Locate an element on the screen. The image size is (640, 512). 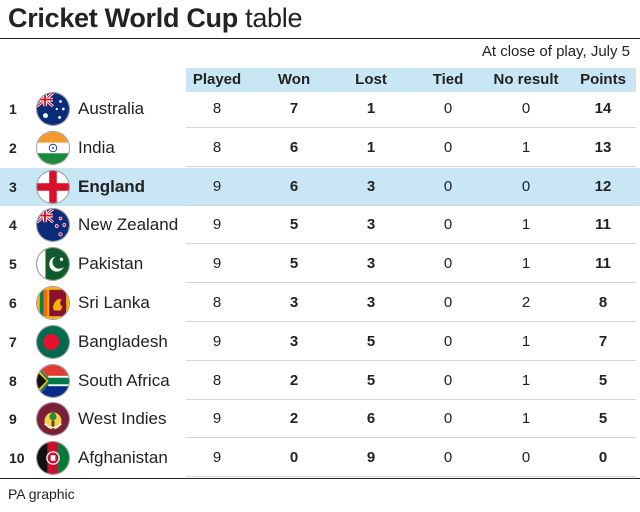
rank-cell: 5 is located at coordinates (13, 264).